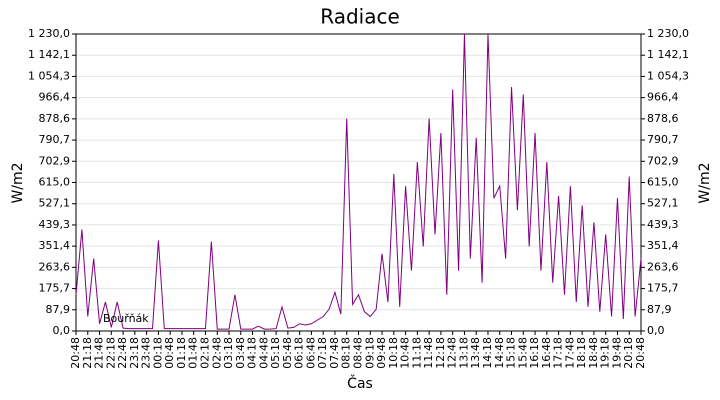  Describe the element at coordinates (58, 309) in the screenshot. I see `y-tick-label: 87,9` at that location.